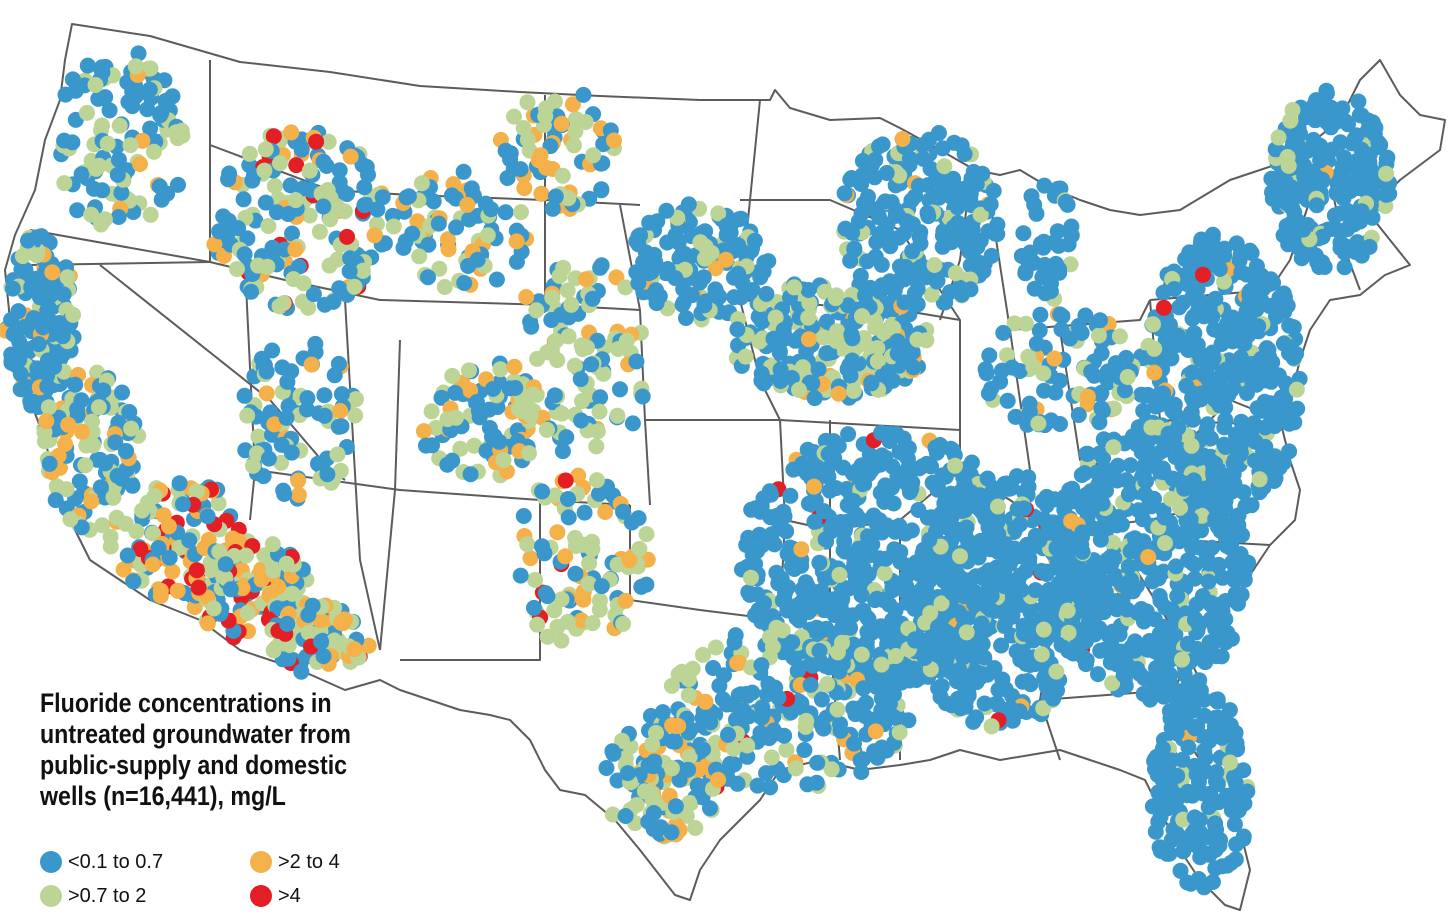  I want to click on legend-item-very-high: >4, so click(275, 896).